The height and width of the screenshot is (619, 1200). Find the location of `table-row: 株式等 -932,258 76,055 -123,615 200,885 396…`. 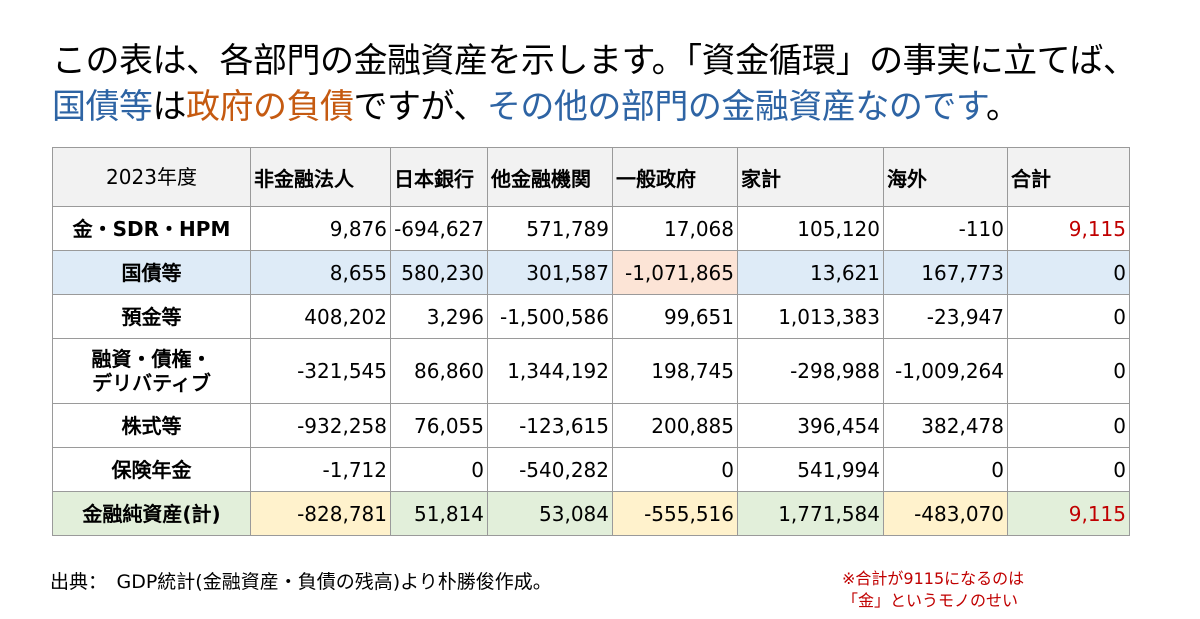

table-row: 株式等 -932,258 76,055 -123,615 200,885 396… is located at coordinates (591, 425).